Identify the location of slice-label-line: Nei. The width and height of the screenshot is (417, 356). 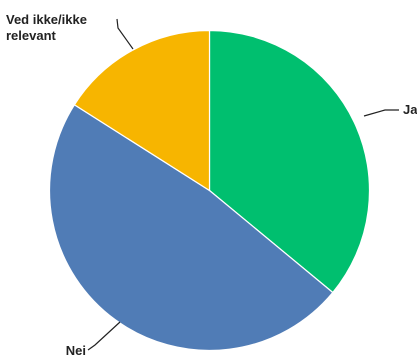
(76, 349).